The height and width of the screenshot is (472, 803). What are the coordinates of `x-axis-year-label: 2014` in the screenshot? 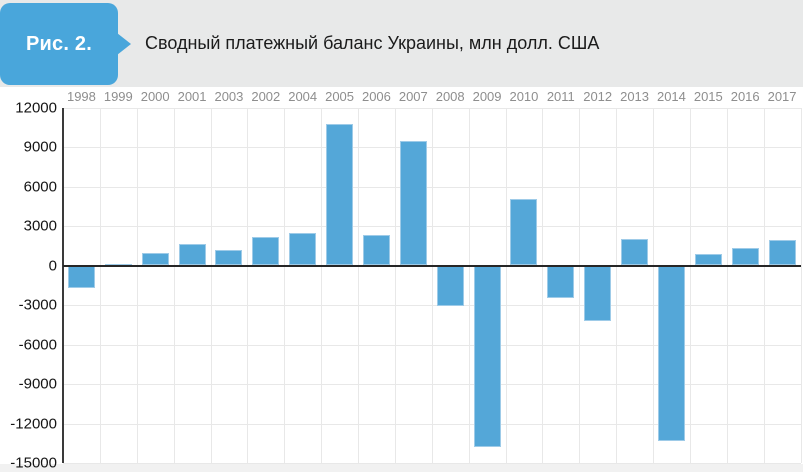 It's located at (671, 96).